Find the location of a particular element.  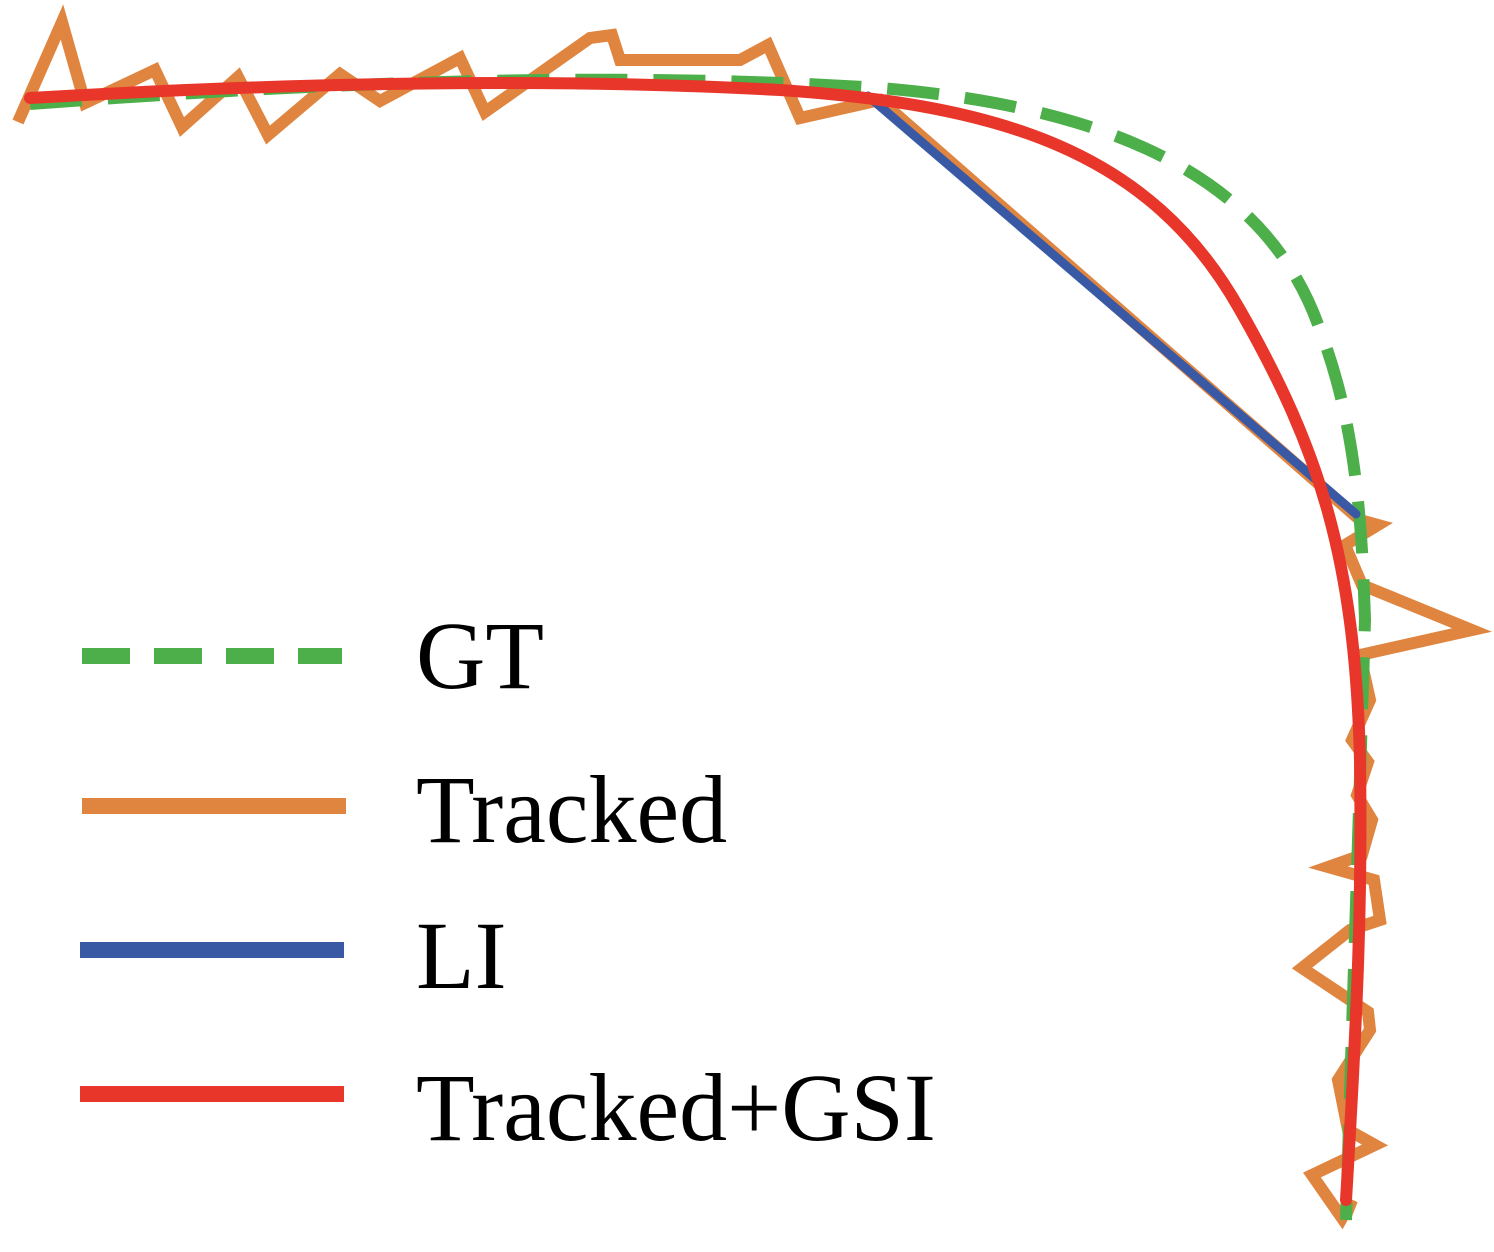

legend-label-gt: GT is located at coordinates (480, 655).